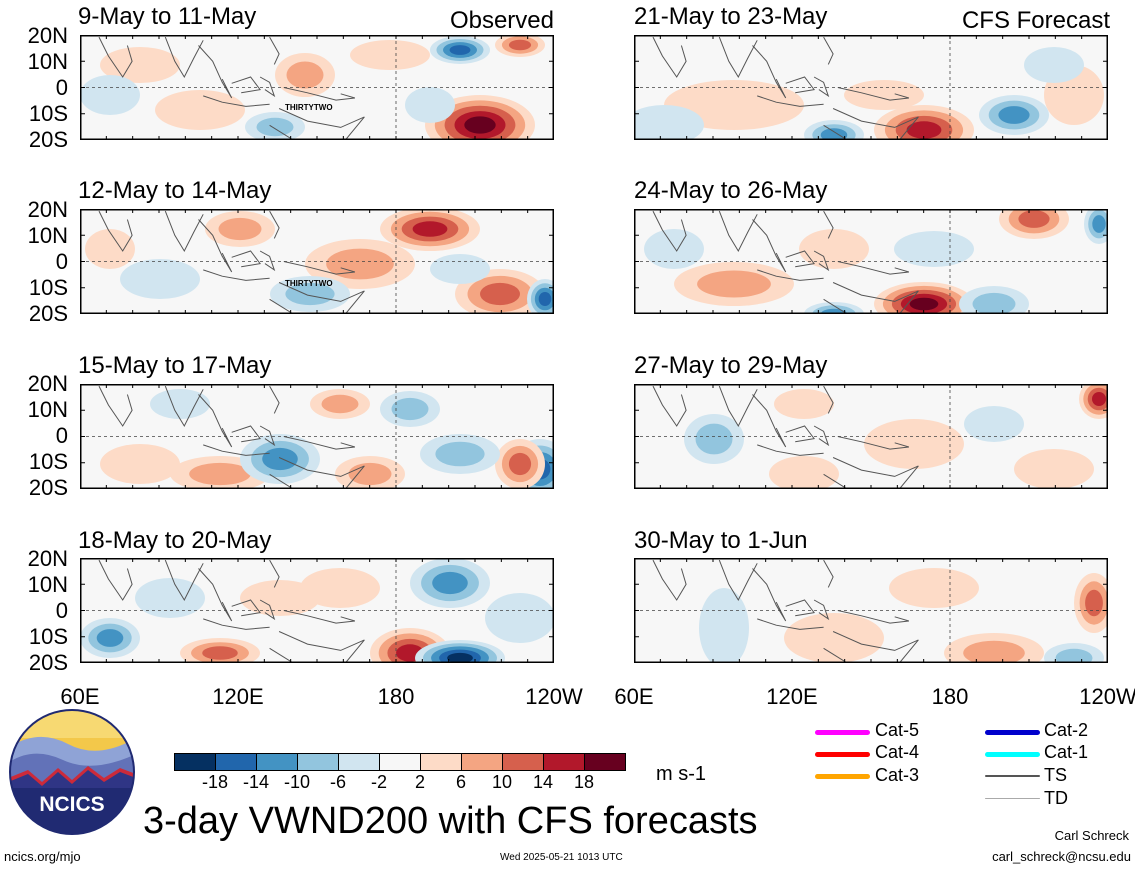 The height and width of the screenshot is (872, 1135). Describe the element at coordinates (1012, 776) in the screenshot. I see `legend-swatch-ts` at that location.